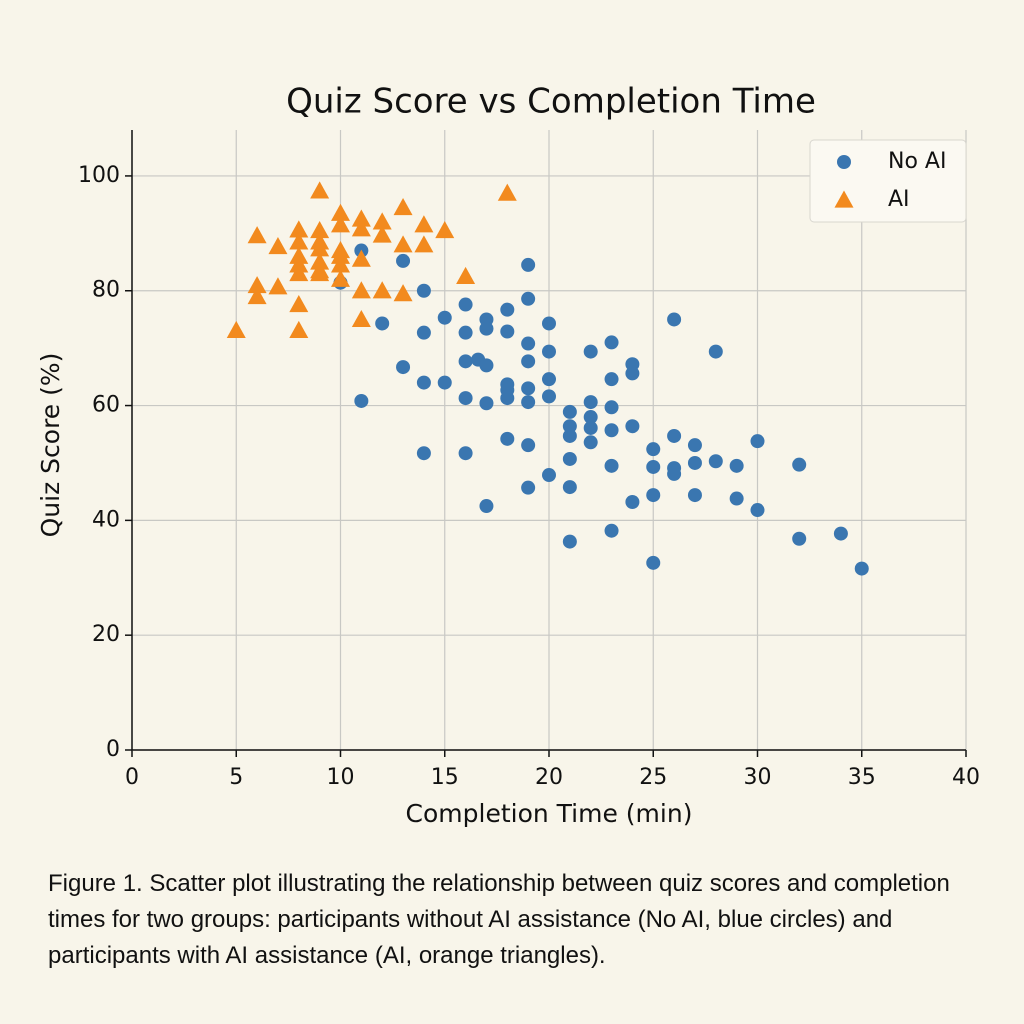 The width and height of the screenshot is (1024, 1024). What do you see at coordinates (106, 290) in the screenshot?
I see `y-tick-label: 80` at bounding box center [106, 290].